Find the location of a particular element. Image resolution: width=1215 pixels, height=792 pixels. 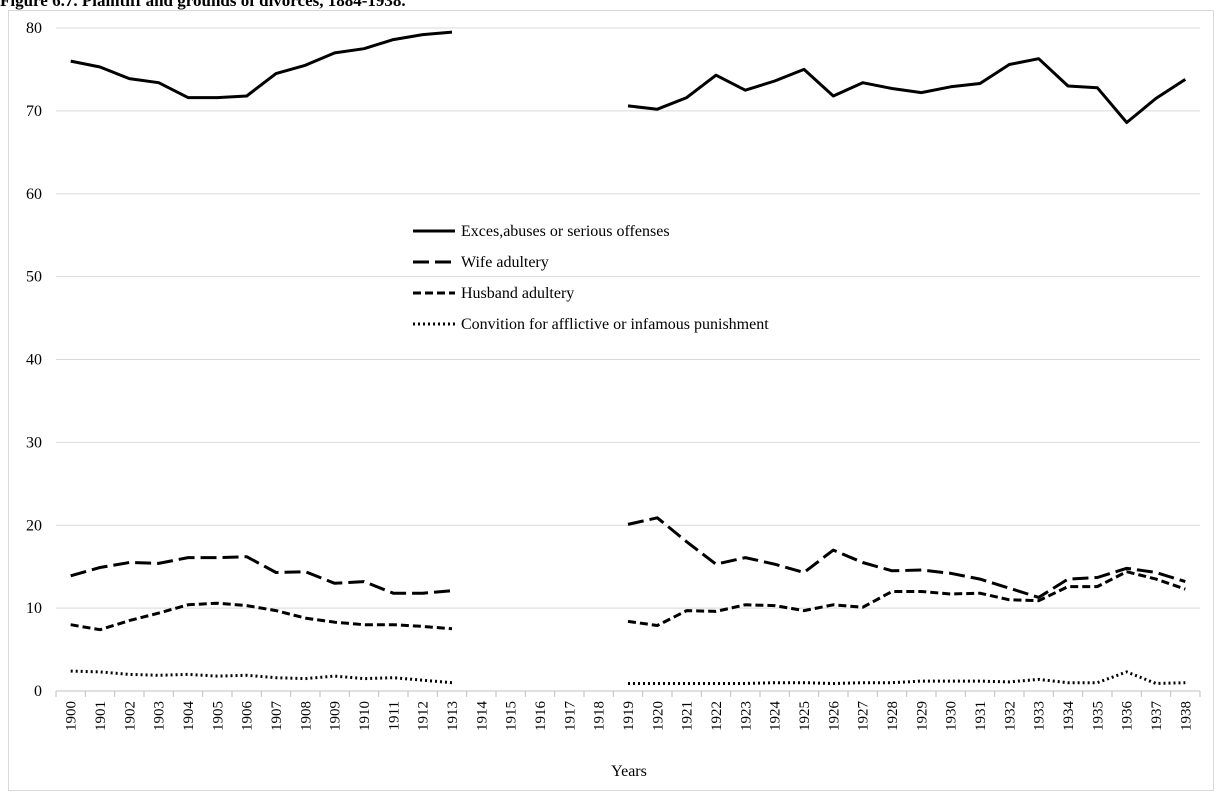

x-tick-label: 1938 is located at coordinates (1186, 716).